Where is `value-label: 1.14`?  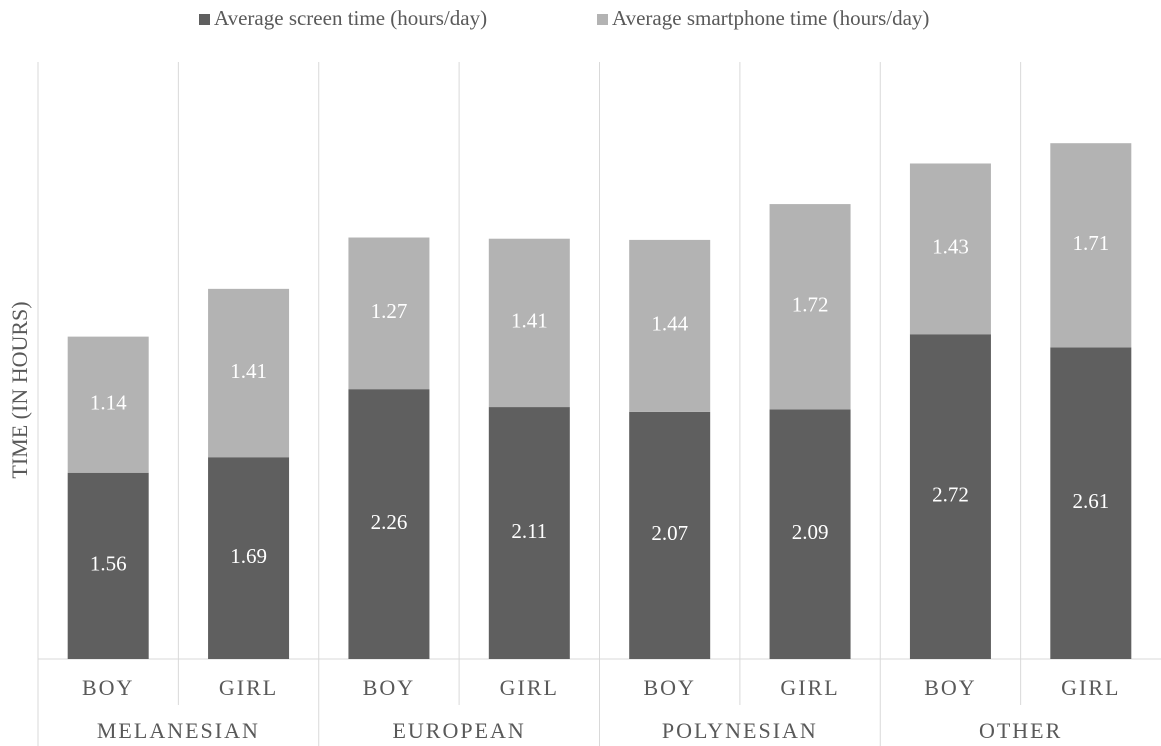
value-label: 1.14 is located at coordinates (108, 402).